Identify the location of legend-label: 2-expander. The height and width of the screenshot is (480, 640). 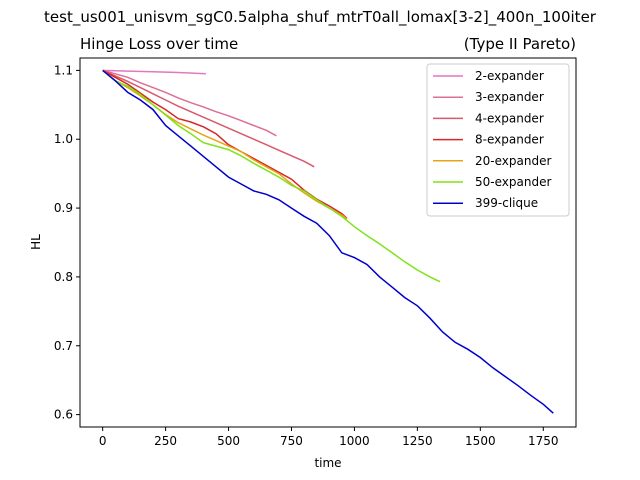
(509, 76).